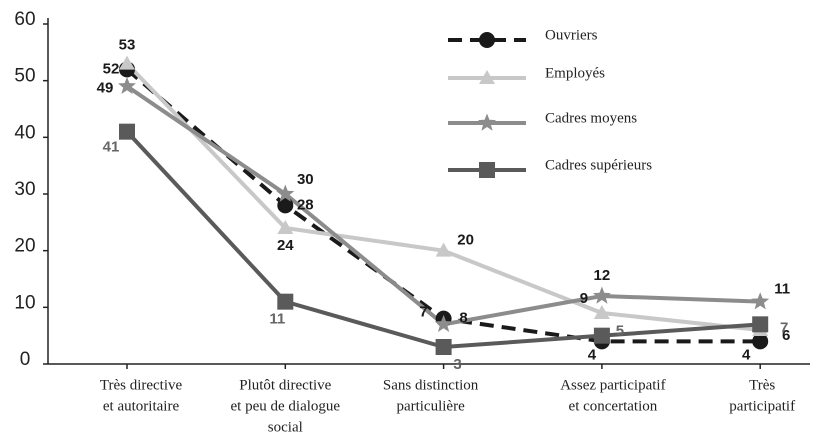  Describe the element at coordinates (457, 364) in the screenshot. I see `data-label: 3` at that location.